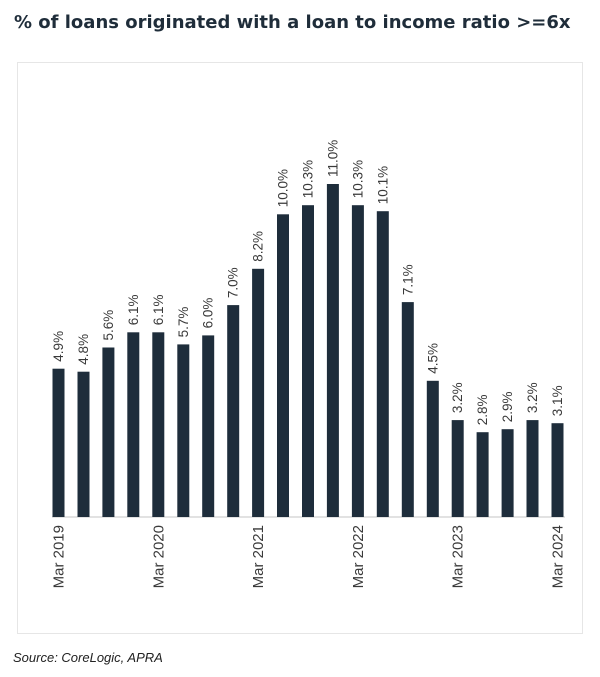 The width and height of the screenshot is (600, 677). I want to click on x-tick-label: Mar 2021, so click(258, 556).